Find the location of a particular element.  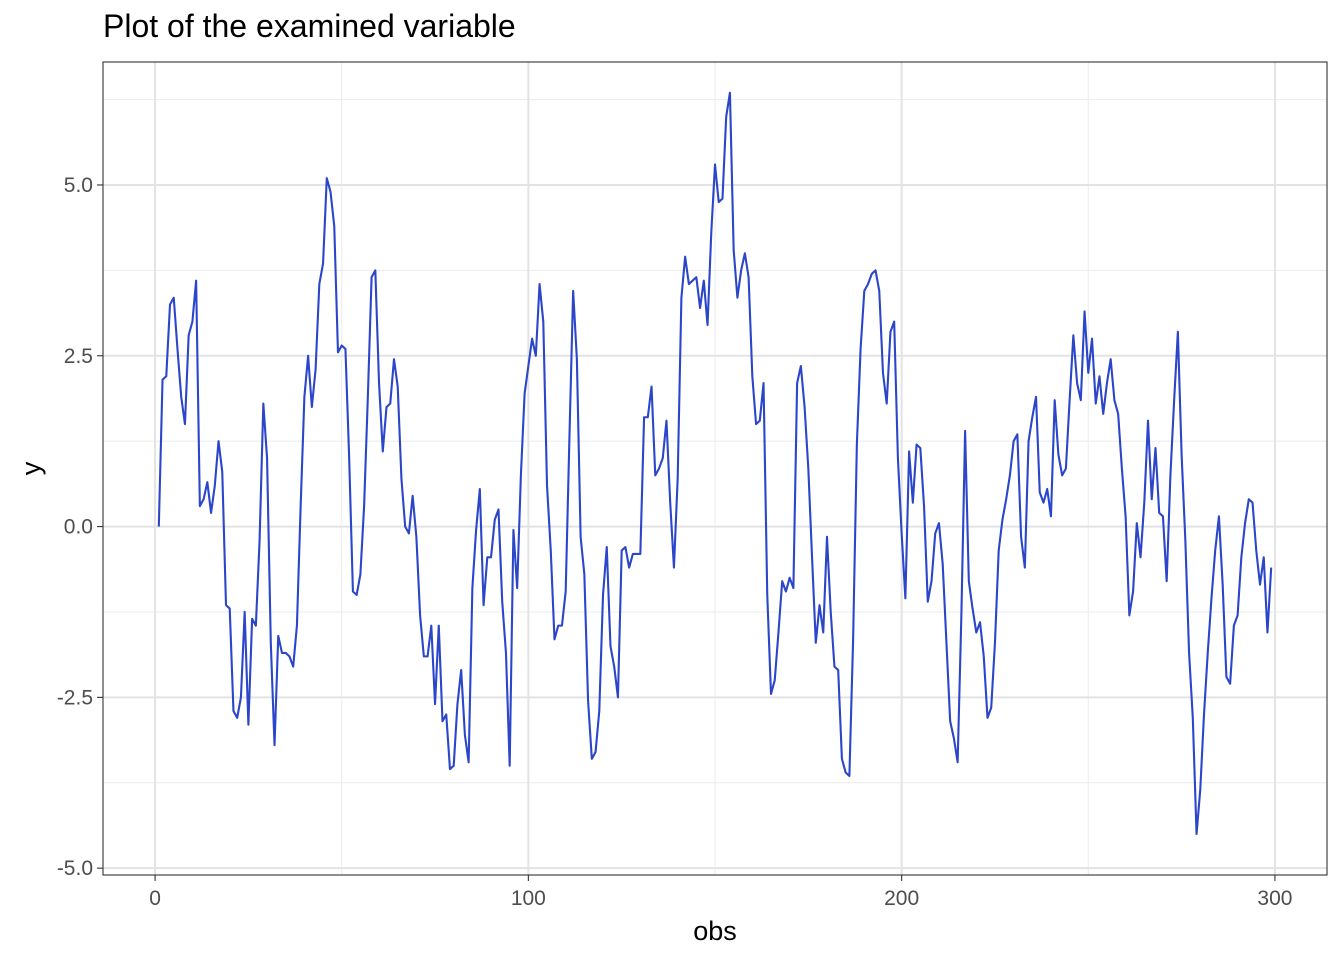

x-axis-ticks: 0 100 200 300 is located at coordinates (720, 892).